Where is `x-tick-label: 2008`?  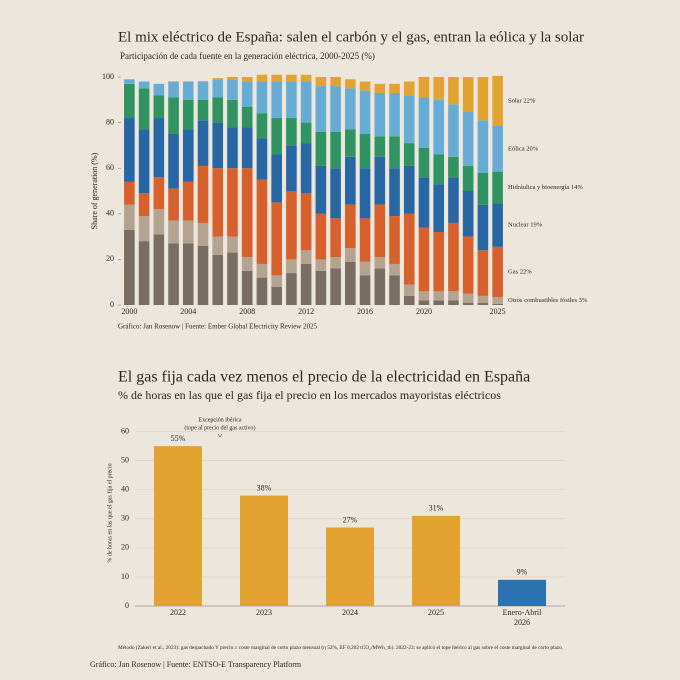
x-tick-label: 2008 is located at coordinates (247, 311).